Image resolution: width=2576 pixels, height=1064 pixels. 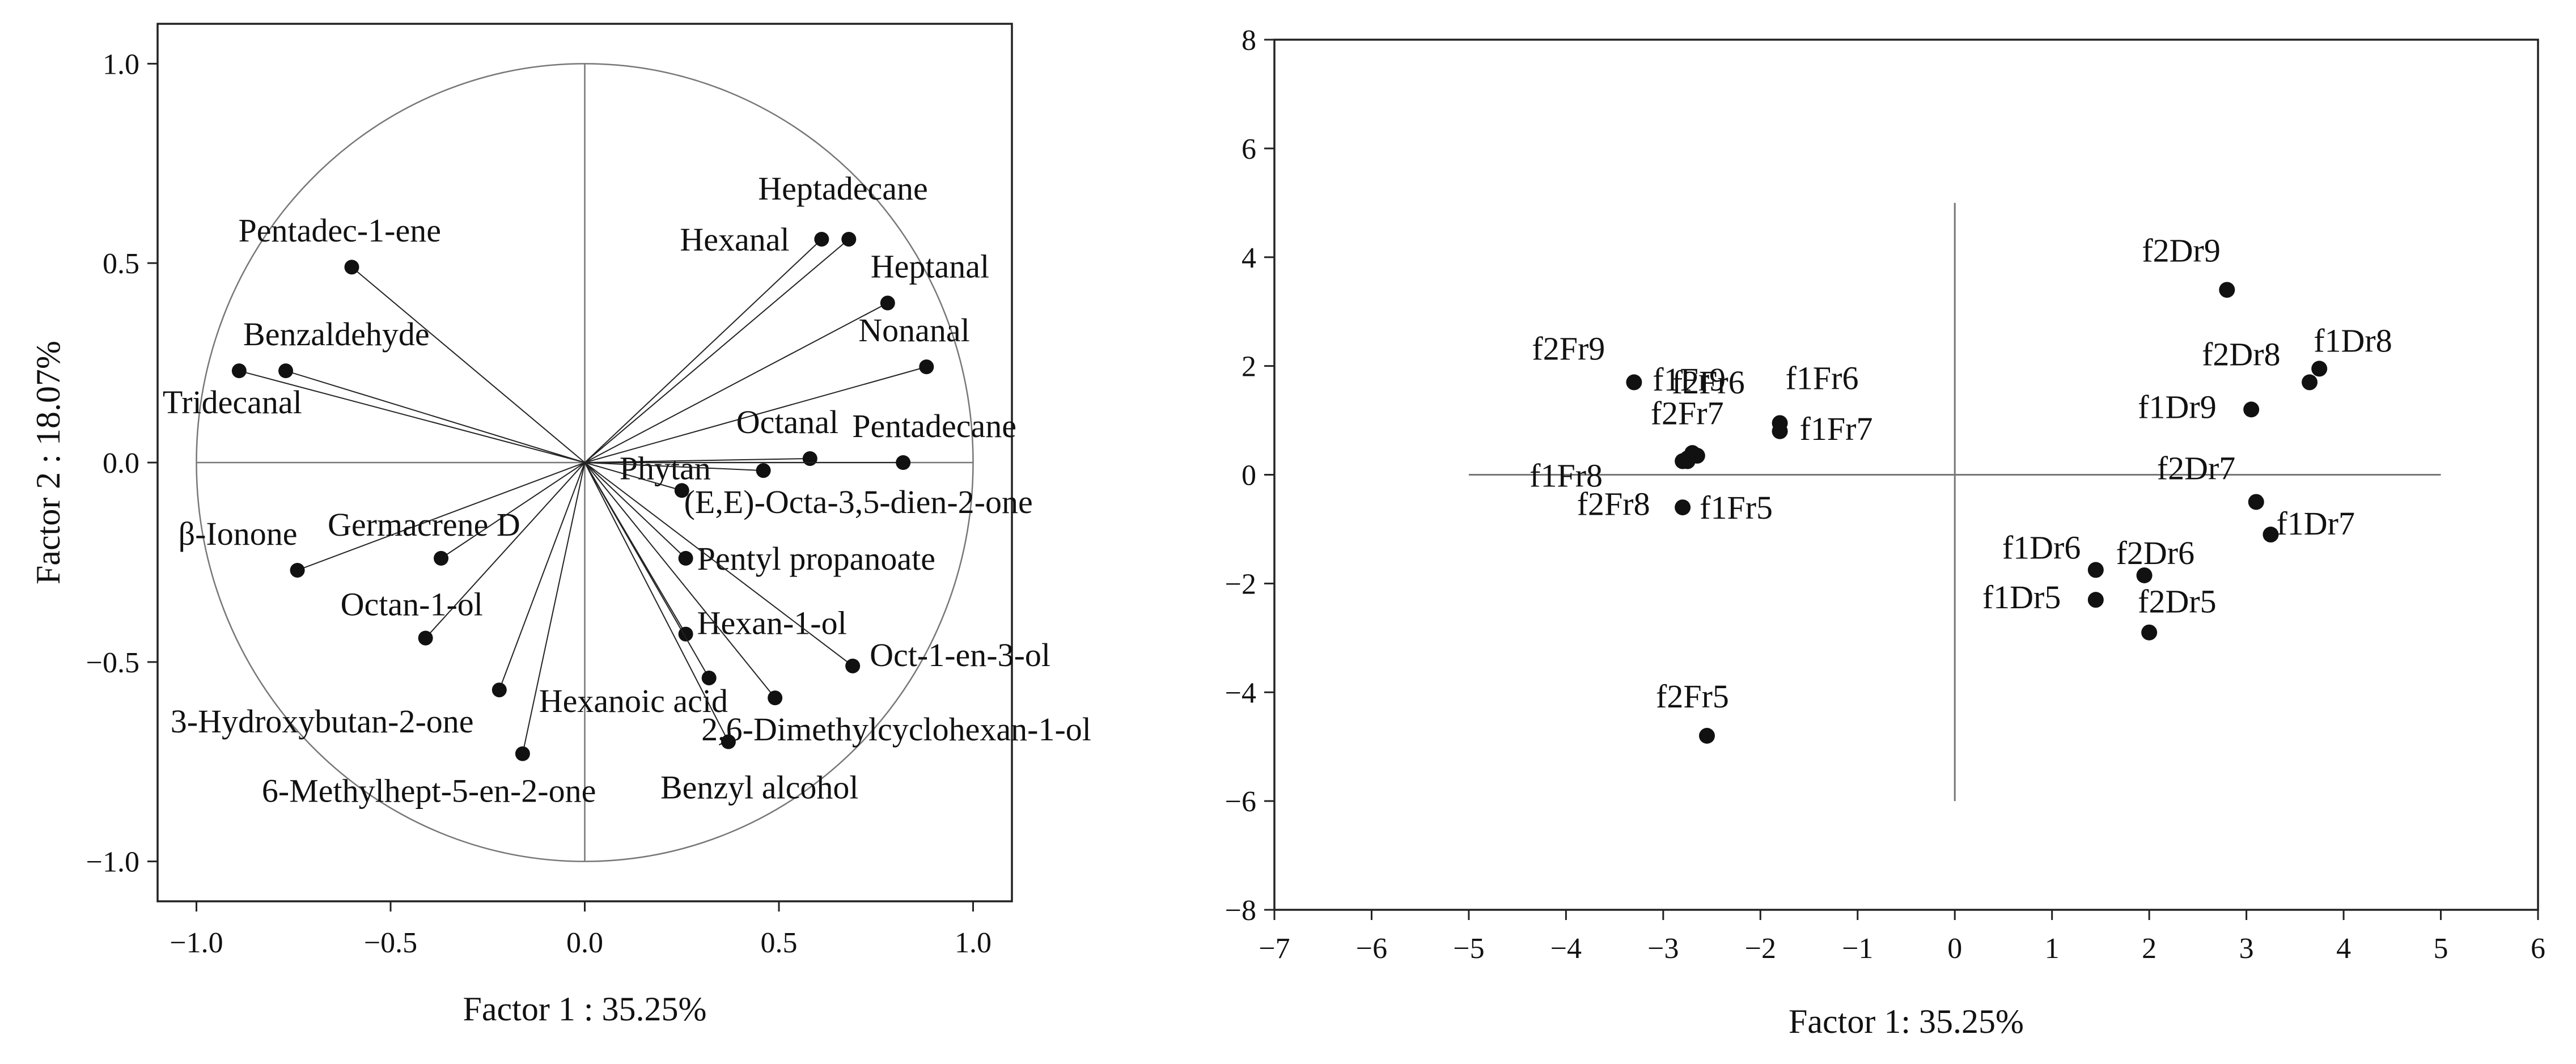 I want to click on y-tick-label: 1.0, so click(x=121, y=64).